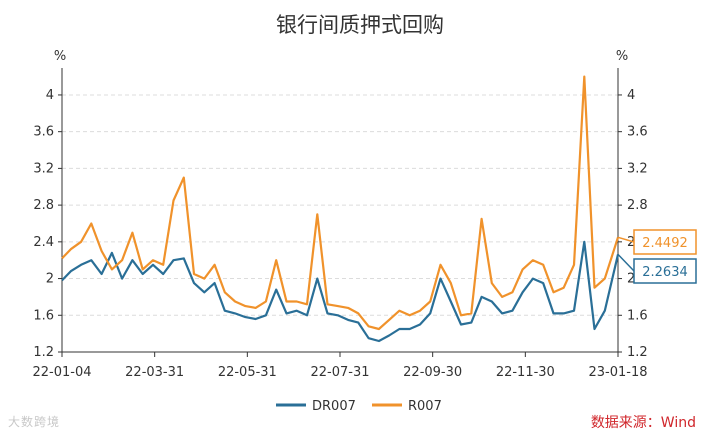 The image size is (720, 446). Describe the element at coordinates (432, 372) in the screenshot. I see `x-tick-label: 22-09-30` at that location.